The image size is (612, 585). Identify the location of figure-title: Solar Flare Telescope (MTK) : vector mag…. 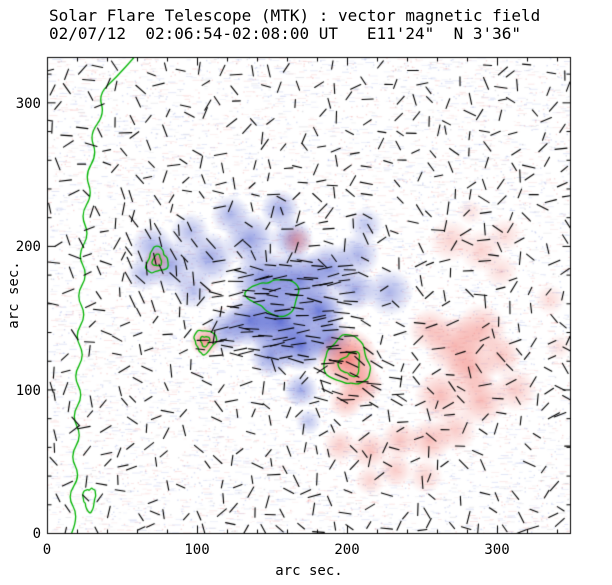
(295, 15).